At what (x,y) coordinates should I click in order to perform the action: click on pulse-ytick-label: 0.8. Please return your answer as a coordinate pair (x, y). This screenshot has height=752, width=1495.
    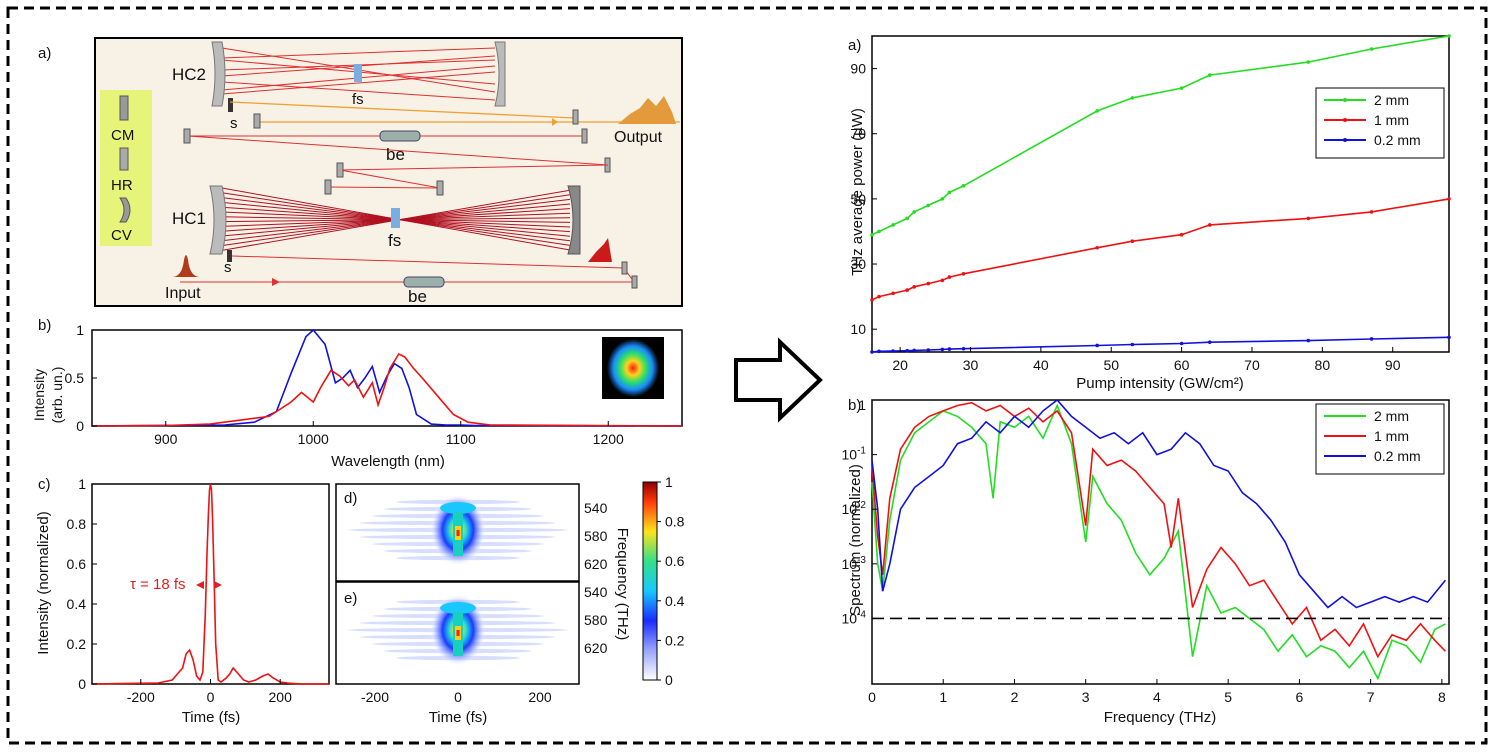
    Looking at the image, I should click on (77, 524).